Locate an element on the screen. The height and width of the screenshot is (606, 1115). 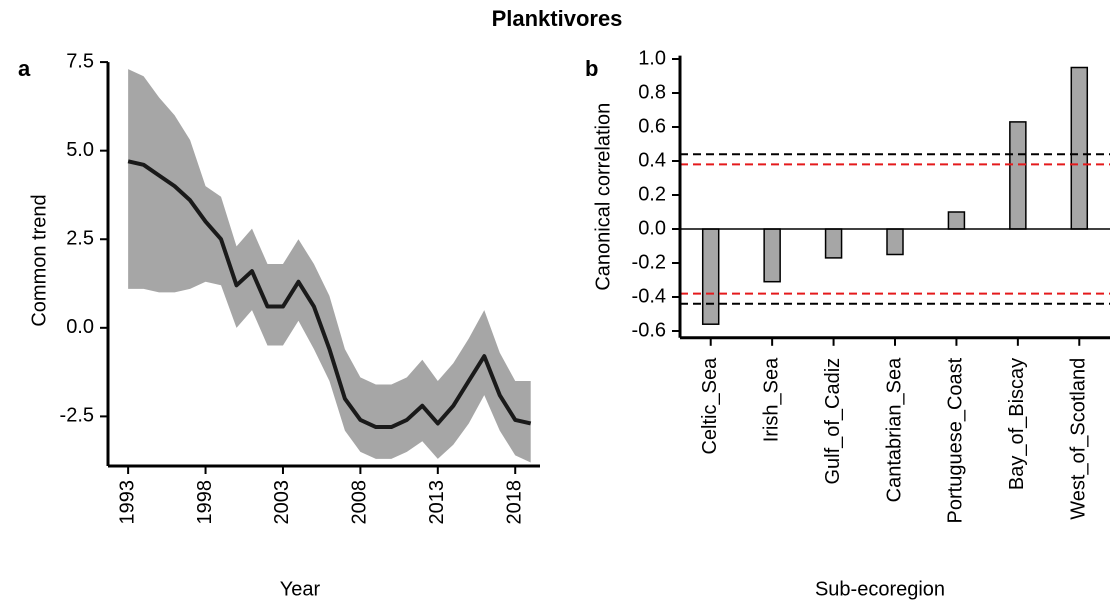
x-tick-label: 2003 is located at coordinates (282, 502).